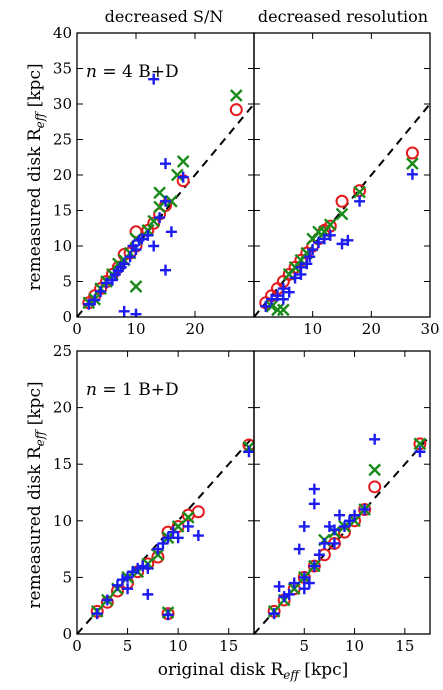 The width and height of the screenshot is (443, 690). Describe the element at coordinates (62, 140) in the screenshot. I see `y-tick-label: 25` at that location.